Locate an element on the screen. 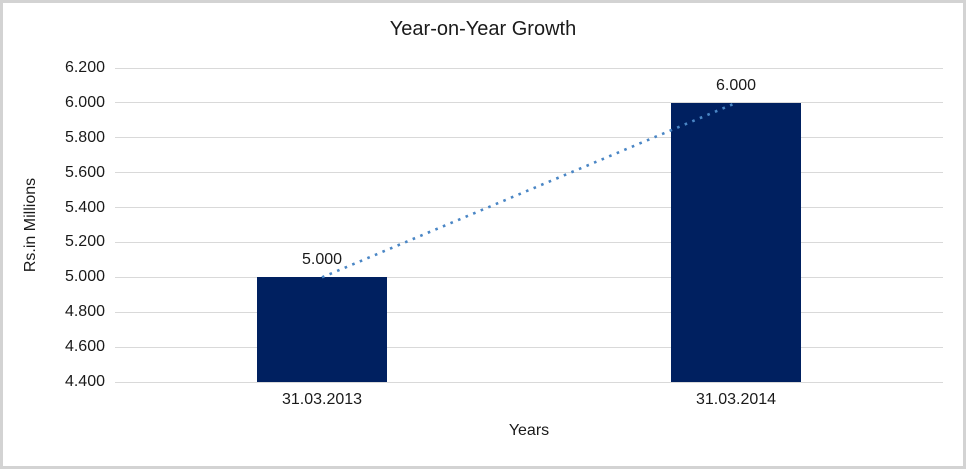 The image size is (966, 469). y-axis-tick-label: 5.600 is located at coordinates (84, 172).